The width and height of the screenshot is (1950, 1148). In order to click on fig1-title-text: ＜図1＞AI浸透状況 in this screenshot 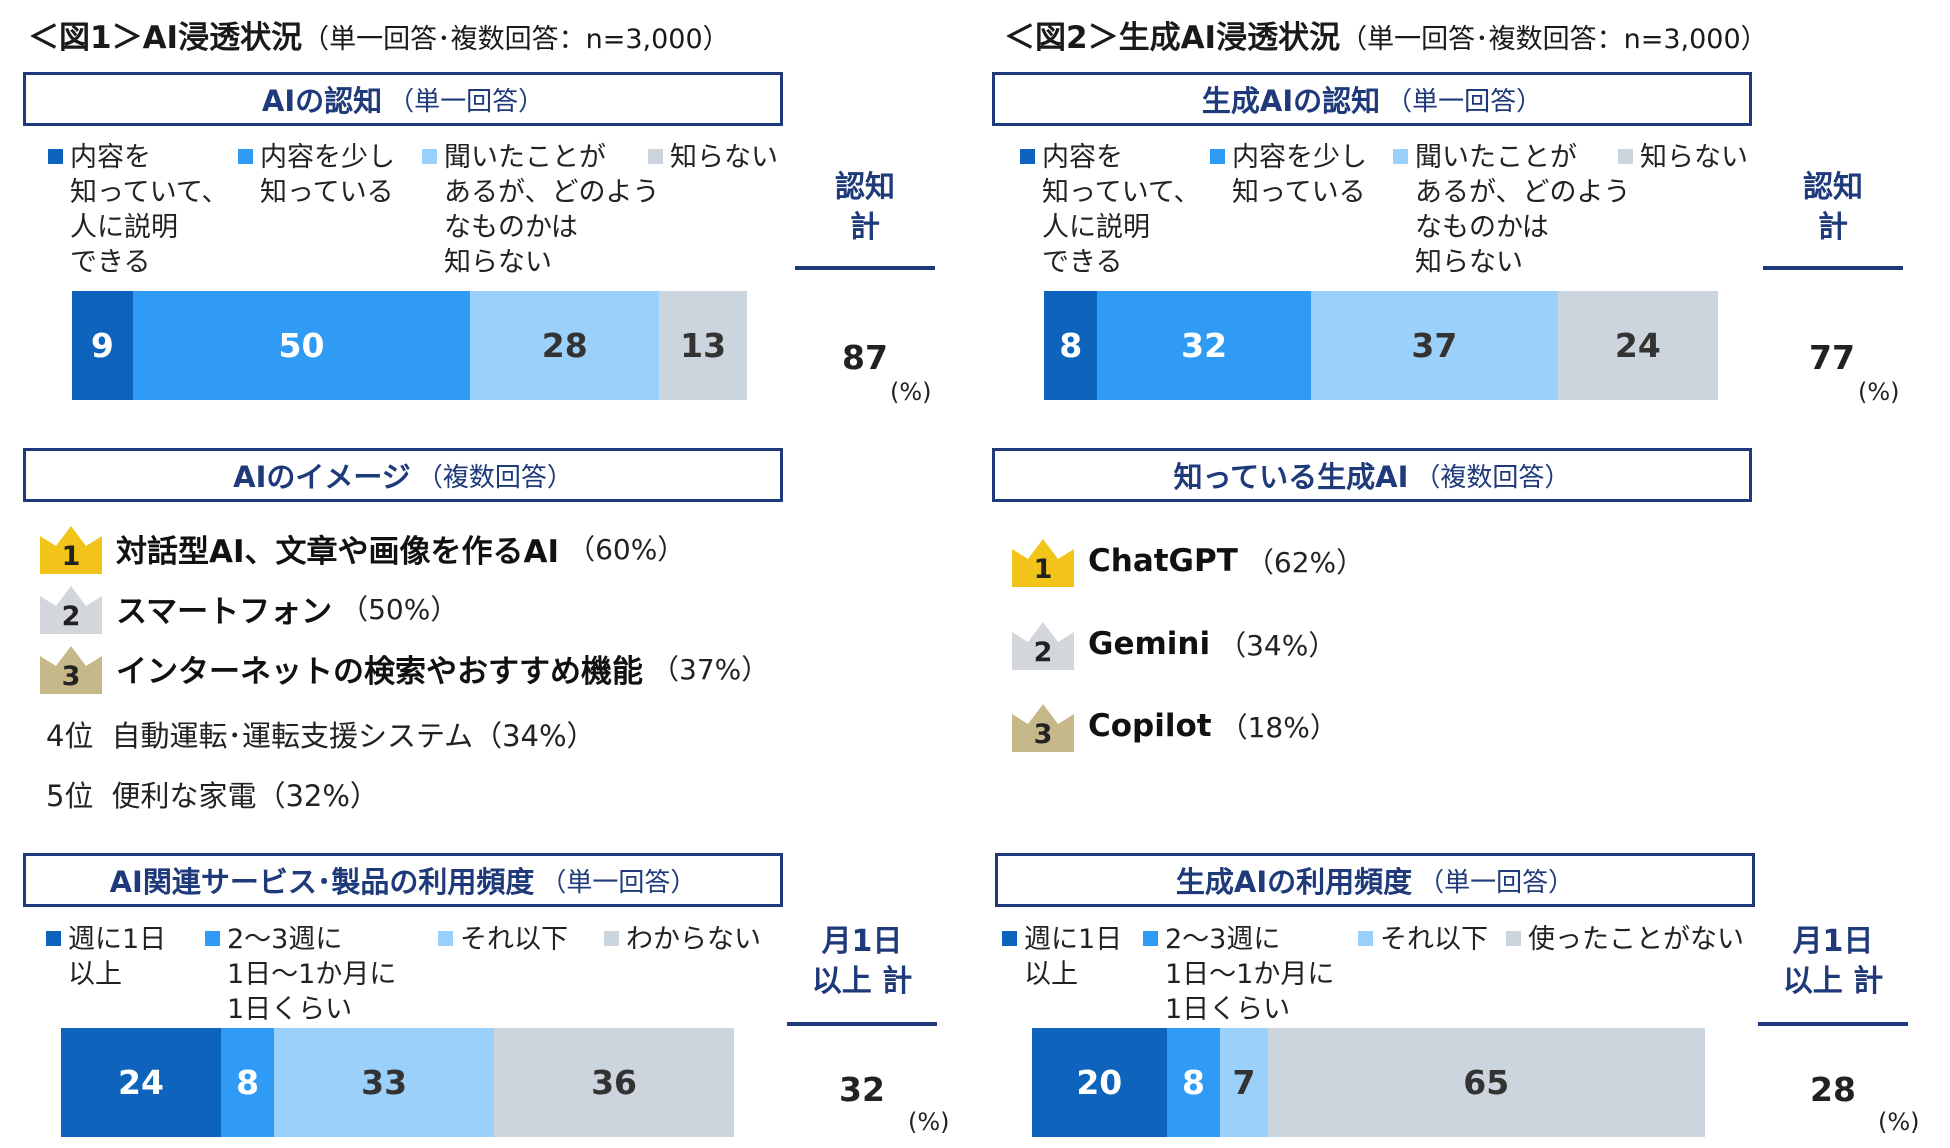, I will do `click(165, 38)`.